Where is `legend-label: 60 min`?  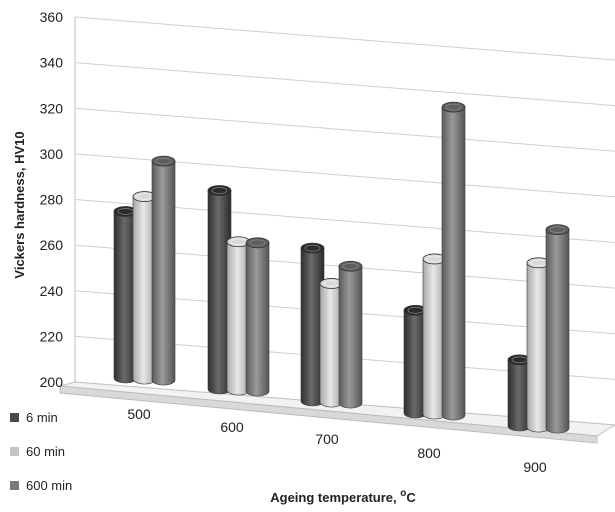
legend-label: 60 min is located at coordinates (45, 451).